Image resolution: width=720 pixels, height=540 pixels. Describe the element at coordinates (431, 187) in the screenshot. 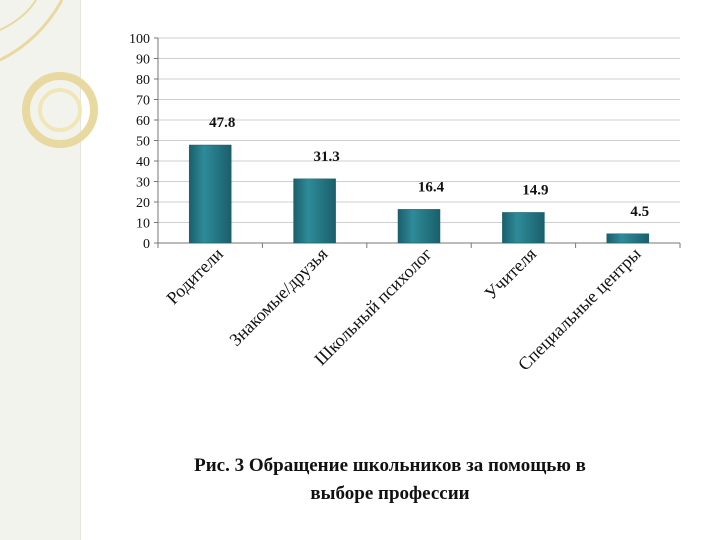

I see `value-label: 16.4` at that location.